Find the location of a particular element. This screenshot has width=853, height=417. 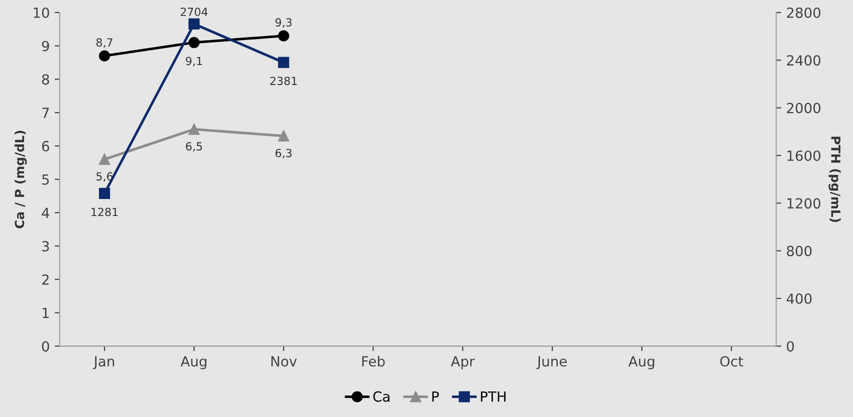

y-tick-label: 8 is located at coordinates (46, 79).